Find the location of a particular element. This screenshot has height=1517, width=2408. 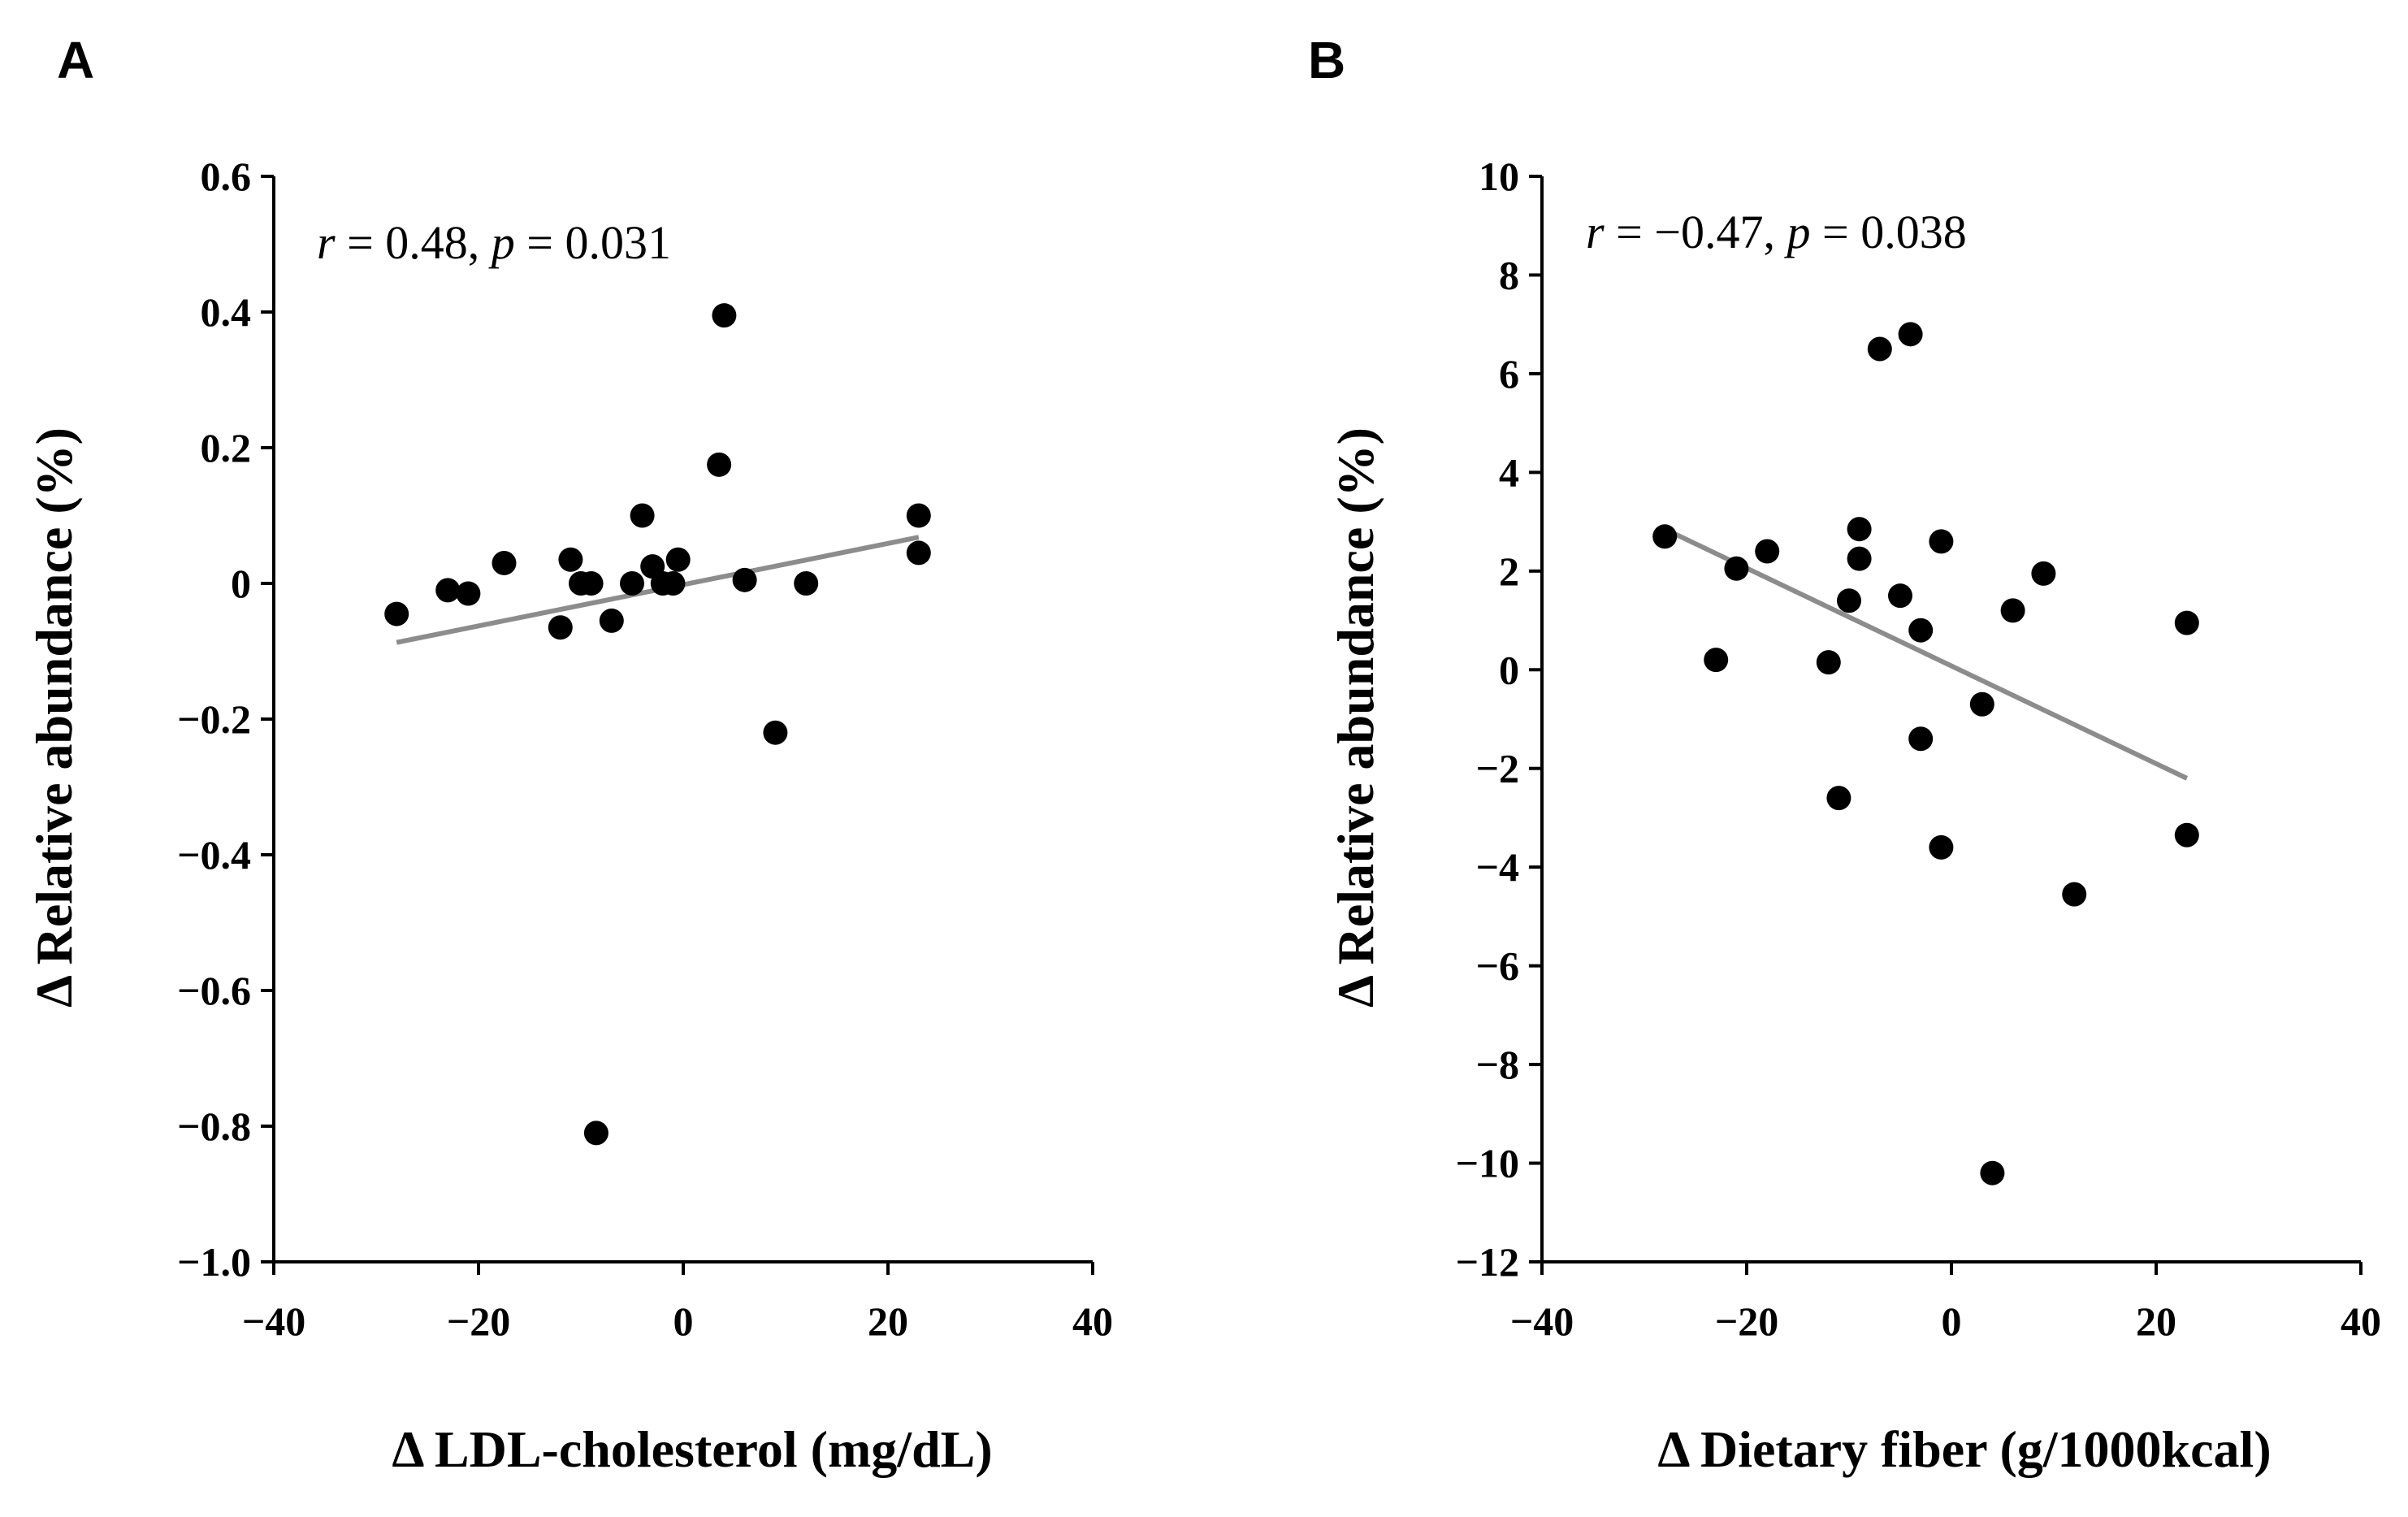

y-tick-label: 8 is located at coordinates (1509, 274).